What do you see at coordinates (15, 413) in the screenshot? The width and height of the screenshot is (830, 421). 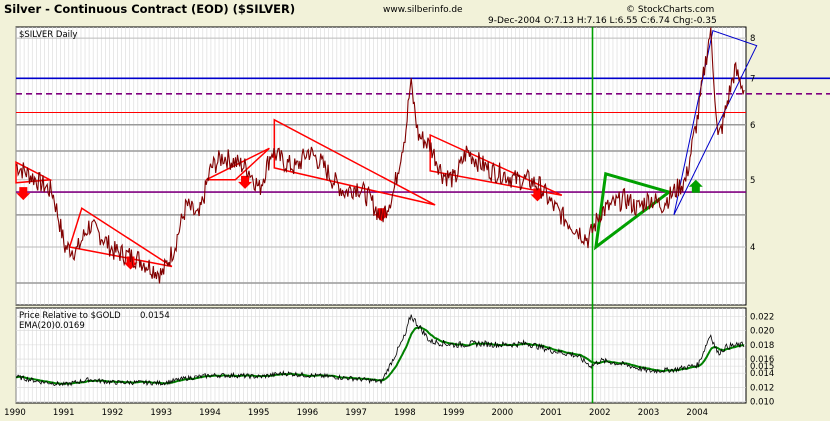 I see `x-tick-label: 1990` at bounding box center [15, 413].